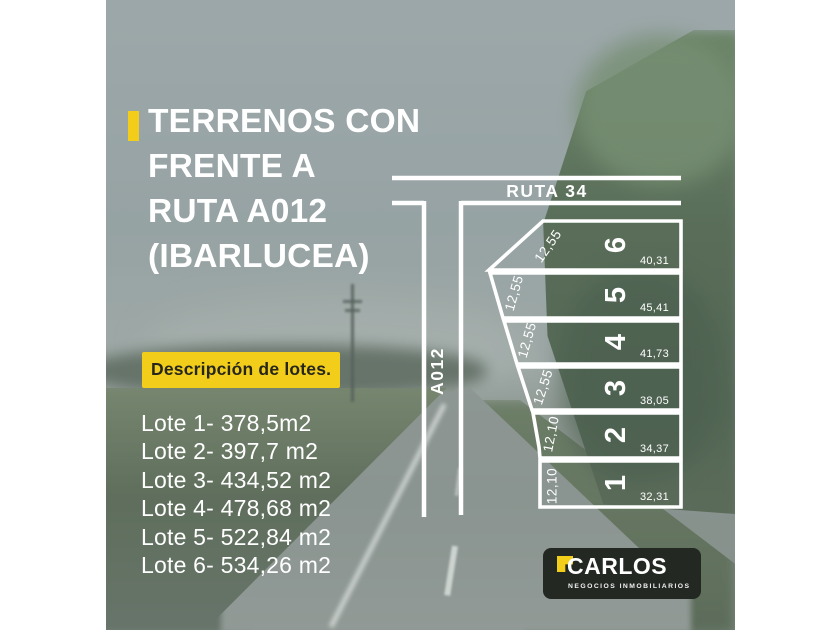 This screenshot has width=840, height=630. What do you see at coordinates (133, 126) in the screenshot?
I see `title-accent-bar` at bounding box center [133, 126].